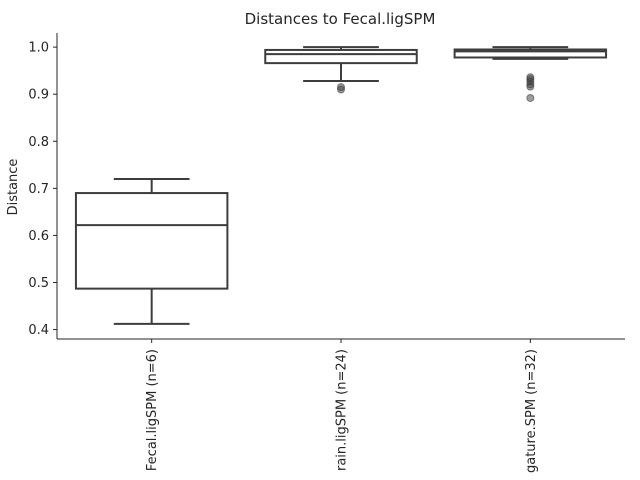 Image resolution: width=640 pixels, height=480 pixels. I want to click on y-tick-label: 0.5, so click(38, 283).